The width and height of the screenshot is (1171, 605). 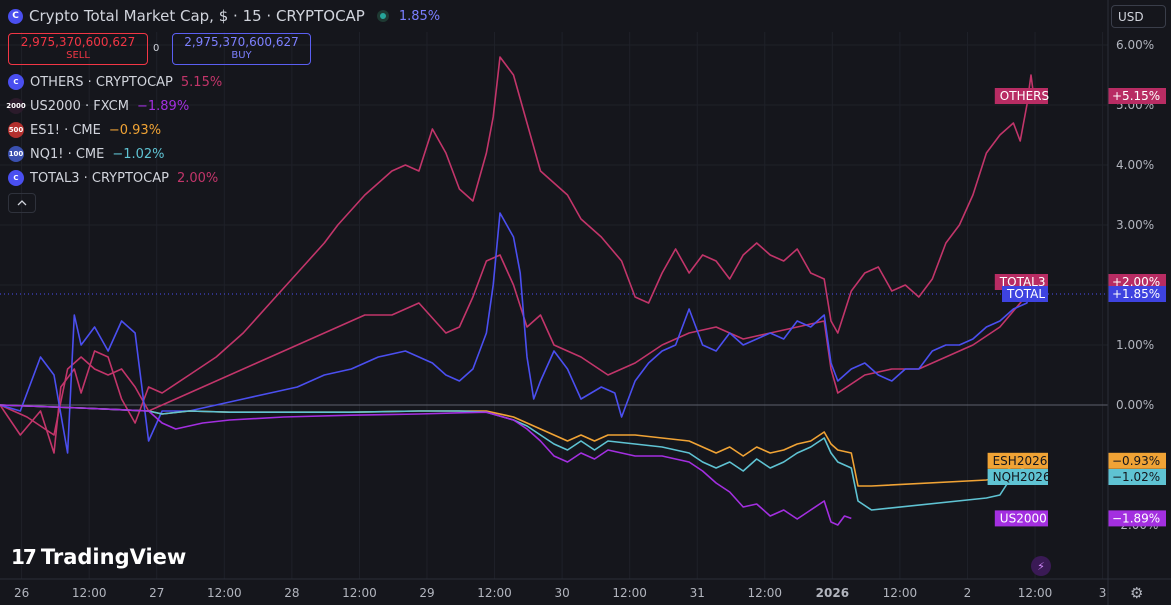 What do you see at coordinates (1135, 225) in the screenshot?
I see `y-tick-label: 3.00%` at bounding box center [1135, 225].